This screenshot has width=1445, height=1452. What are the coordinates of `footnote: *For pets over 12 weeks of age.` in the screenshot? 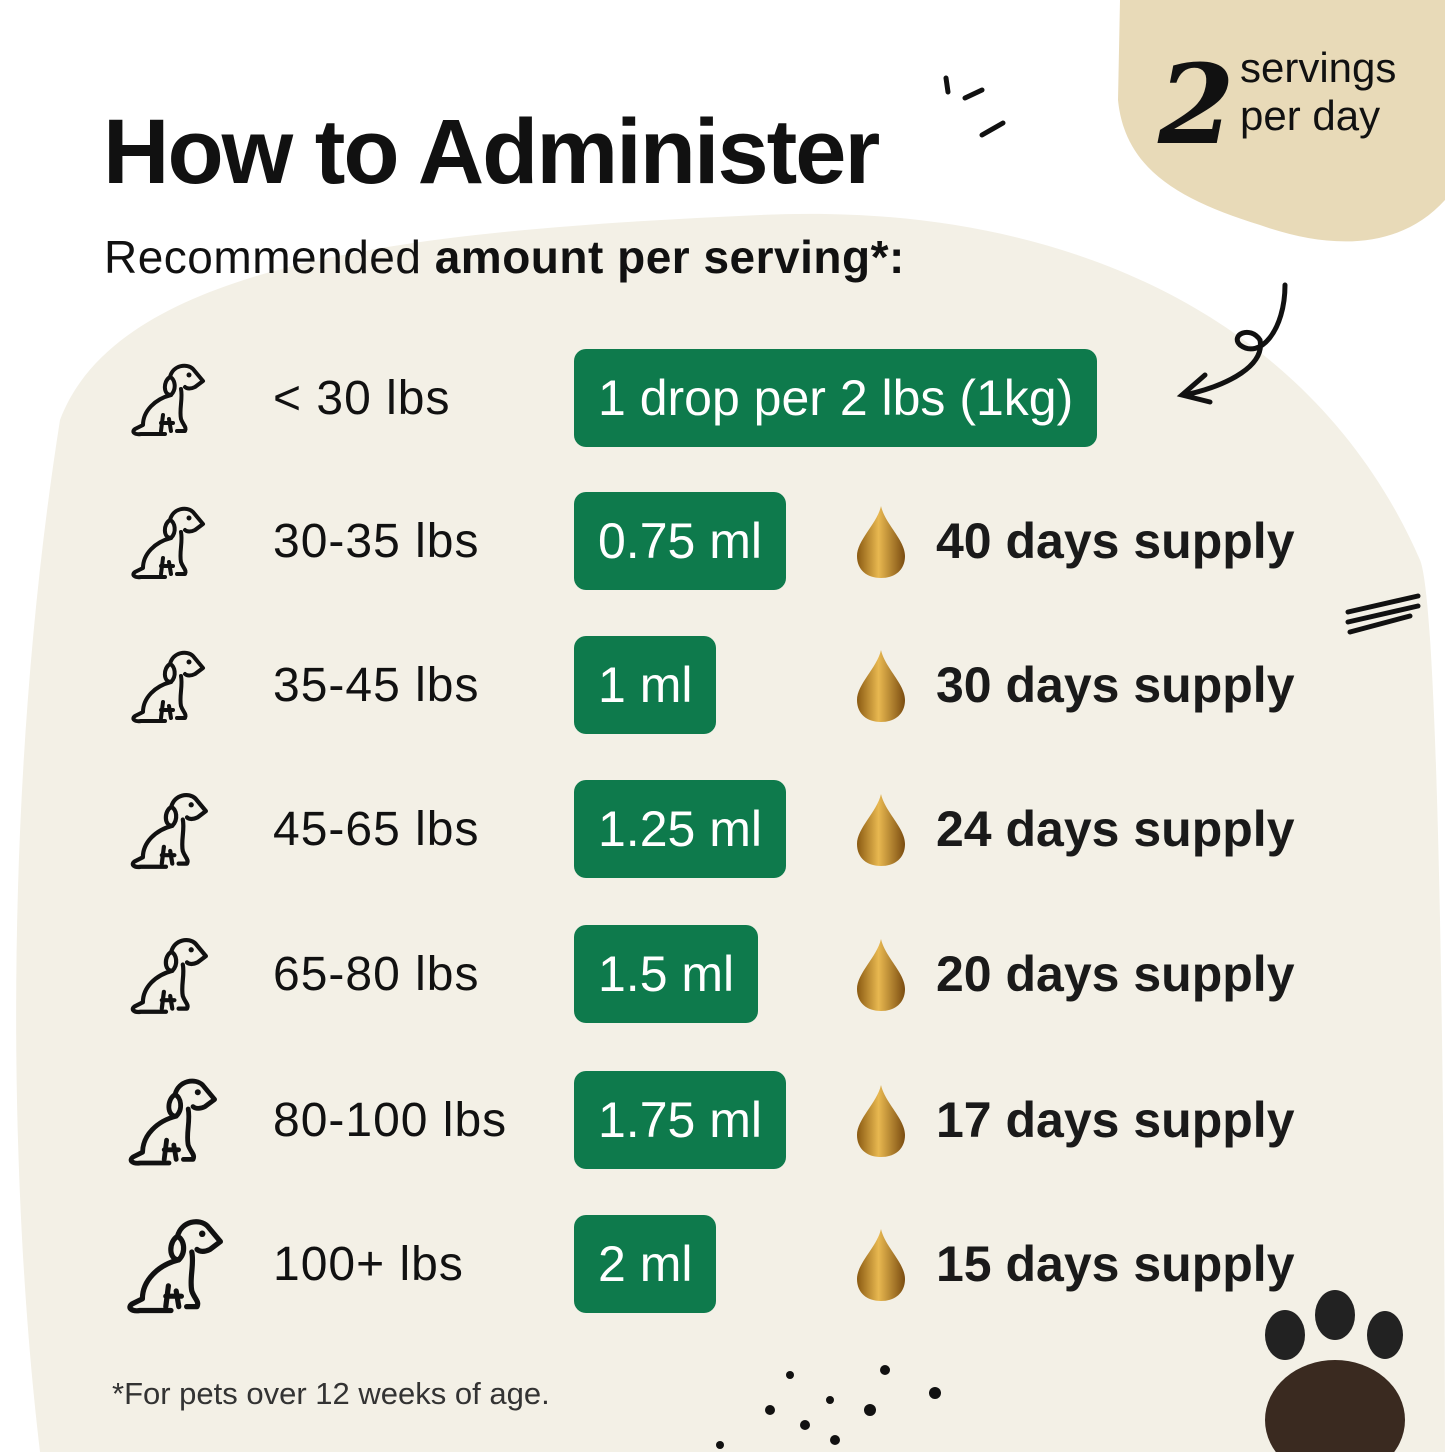 It's located at (331, 1393).